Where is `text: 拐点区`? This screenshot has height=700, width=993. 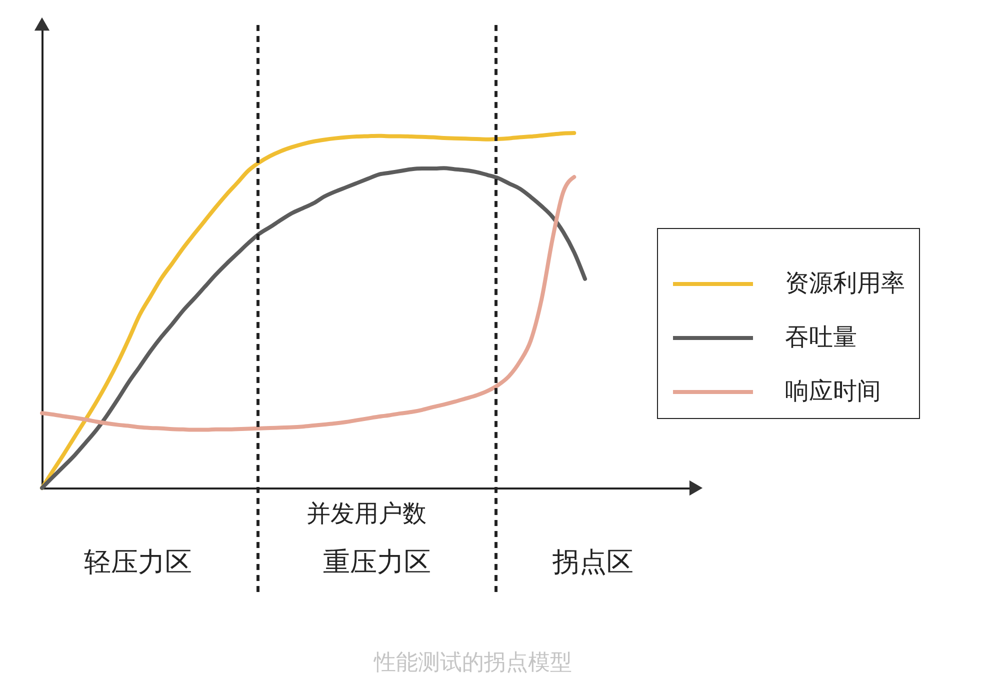 text: 拐点区 is located at coordinates (593, 562).